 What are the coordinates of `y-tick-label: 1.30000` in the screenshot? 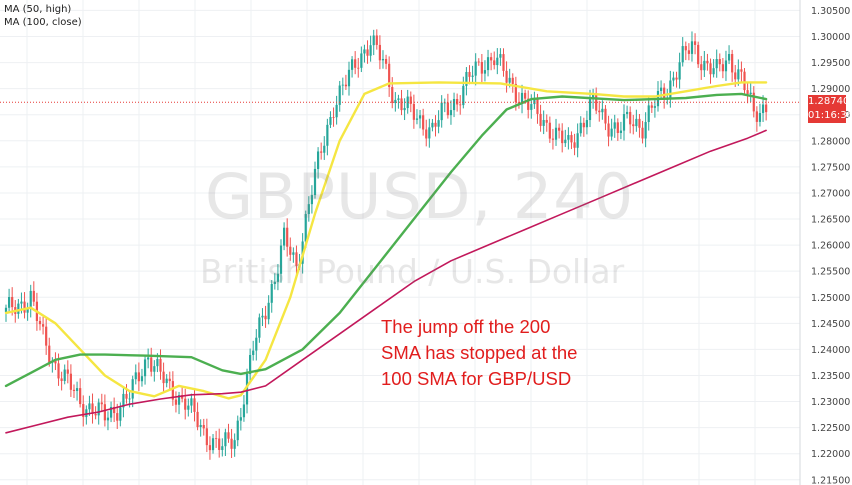 It's located at (830, 37).